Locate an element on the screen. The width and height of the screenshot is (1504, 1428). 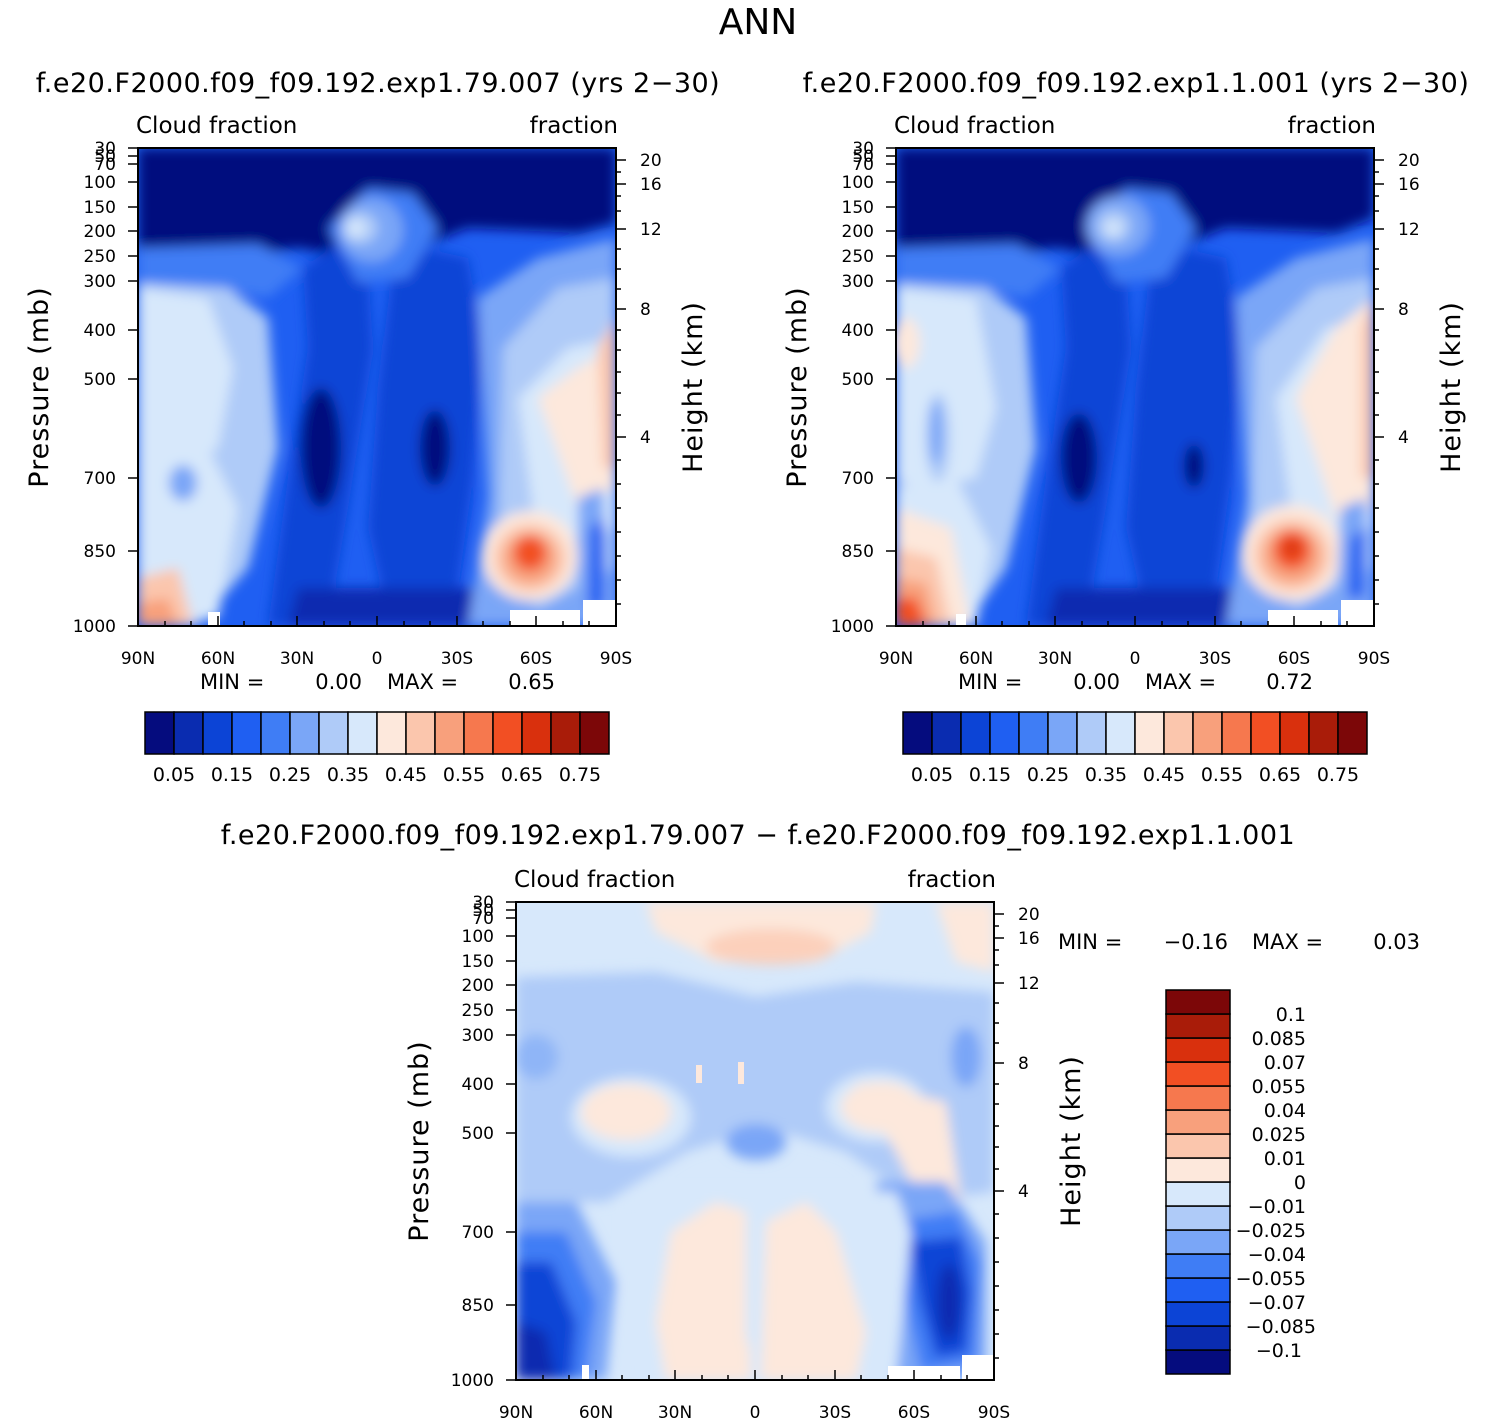
y-tick-300: 300 is located at coordinates (478, 1036).